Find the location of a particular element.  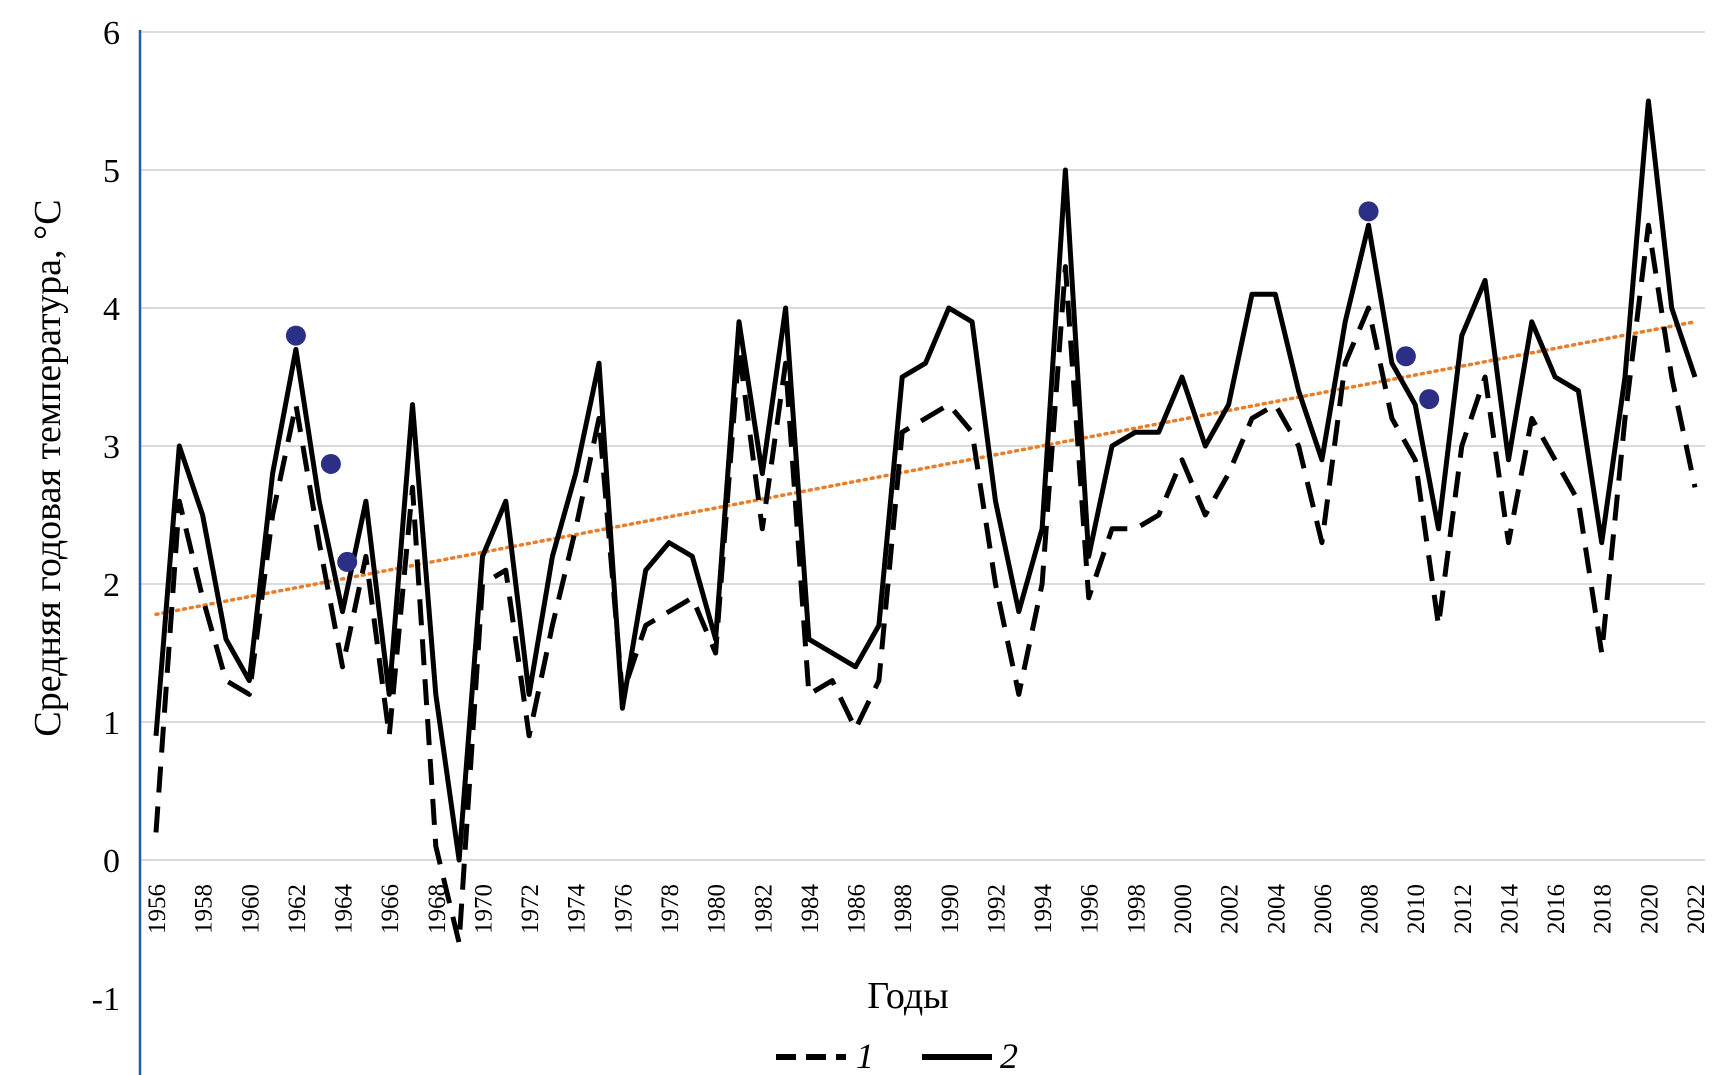

x-tick-label: 2002 is located at coordinates (1230, 909).